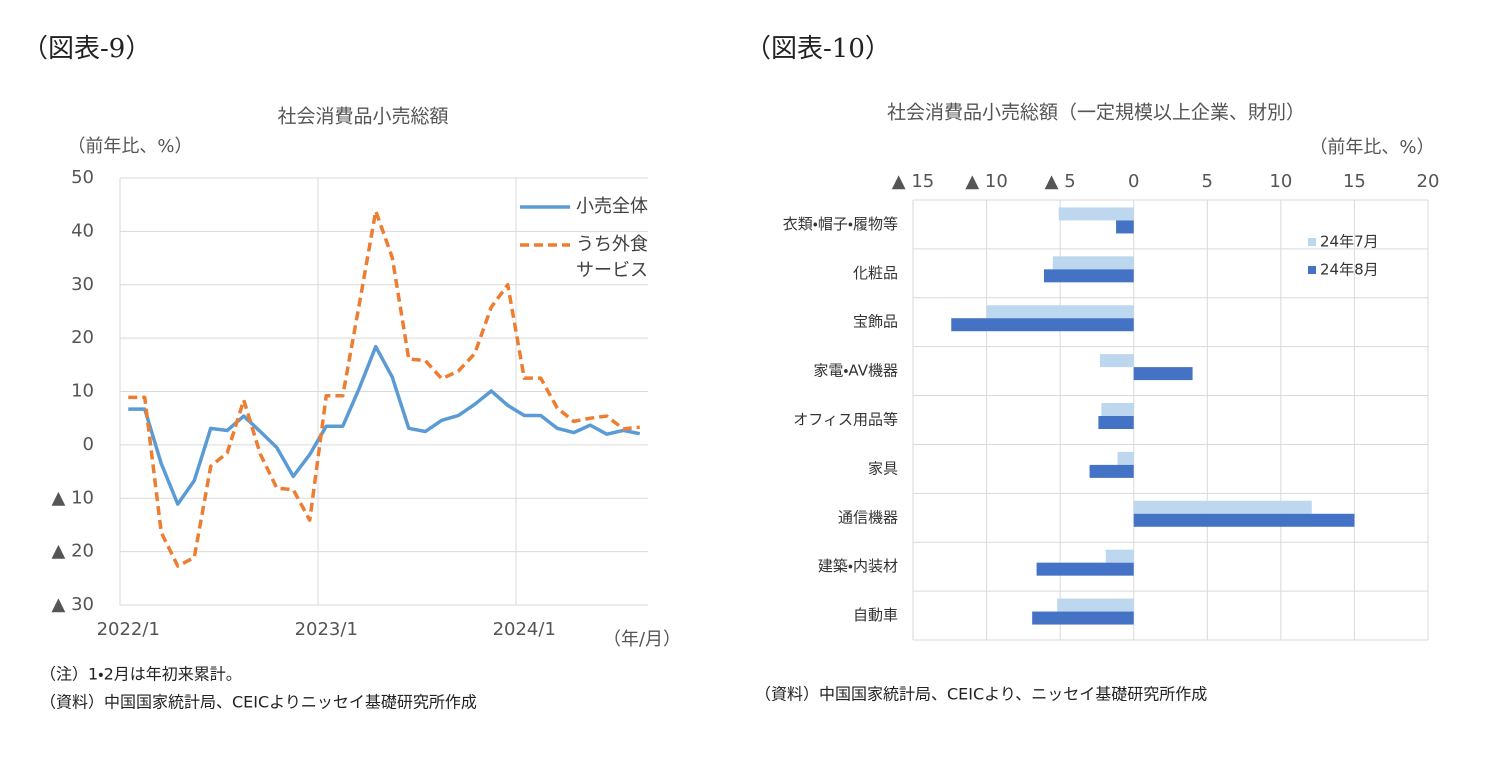  What do you see at coordinates (875, 273) in the screenshot?
I see `category-label: 化粧品` at bounding box center [875, 273].